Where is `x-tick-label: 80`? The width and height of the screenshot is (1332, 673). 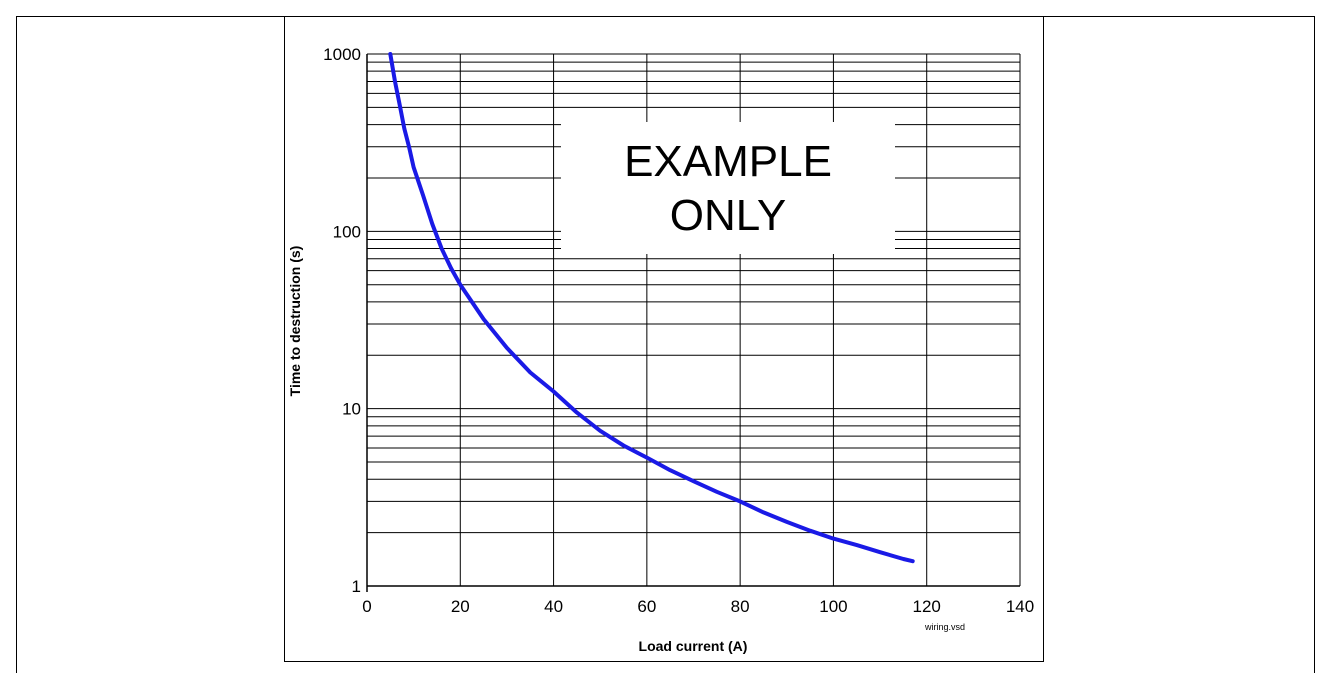 x-tick-label: 80 is located at coordinates (740, 606).